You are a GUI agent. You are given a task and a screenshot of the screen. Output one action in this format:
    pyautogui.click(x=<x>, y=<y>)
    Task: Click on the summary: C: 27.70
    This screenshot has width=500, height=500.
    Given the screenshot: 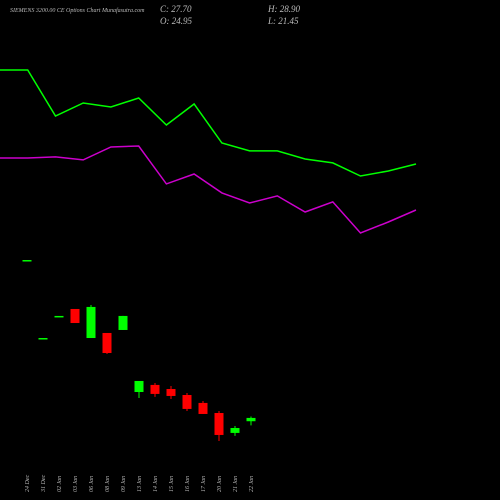 What is the action you would take?
    pyautogui.click(x=176, y=9)
    